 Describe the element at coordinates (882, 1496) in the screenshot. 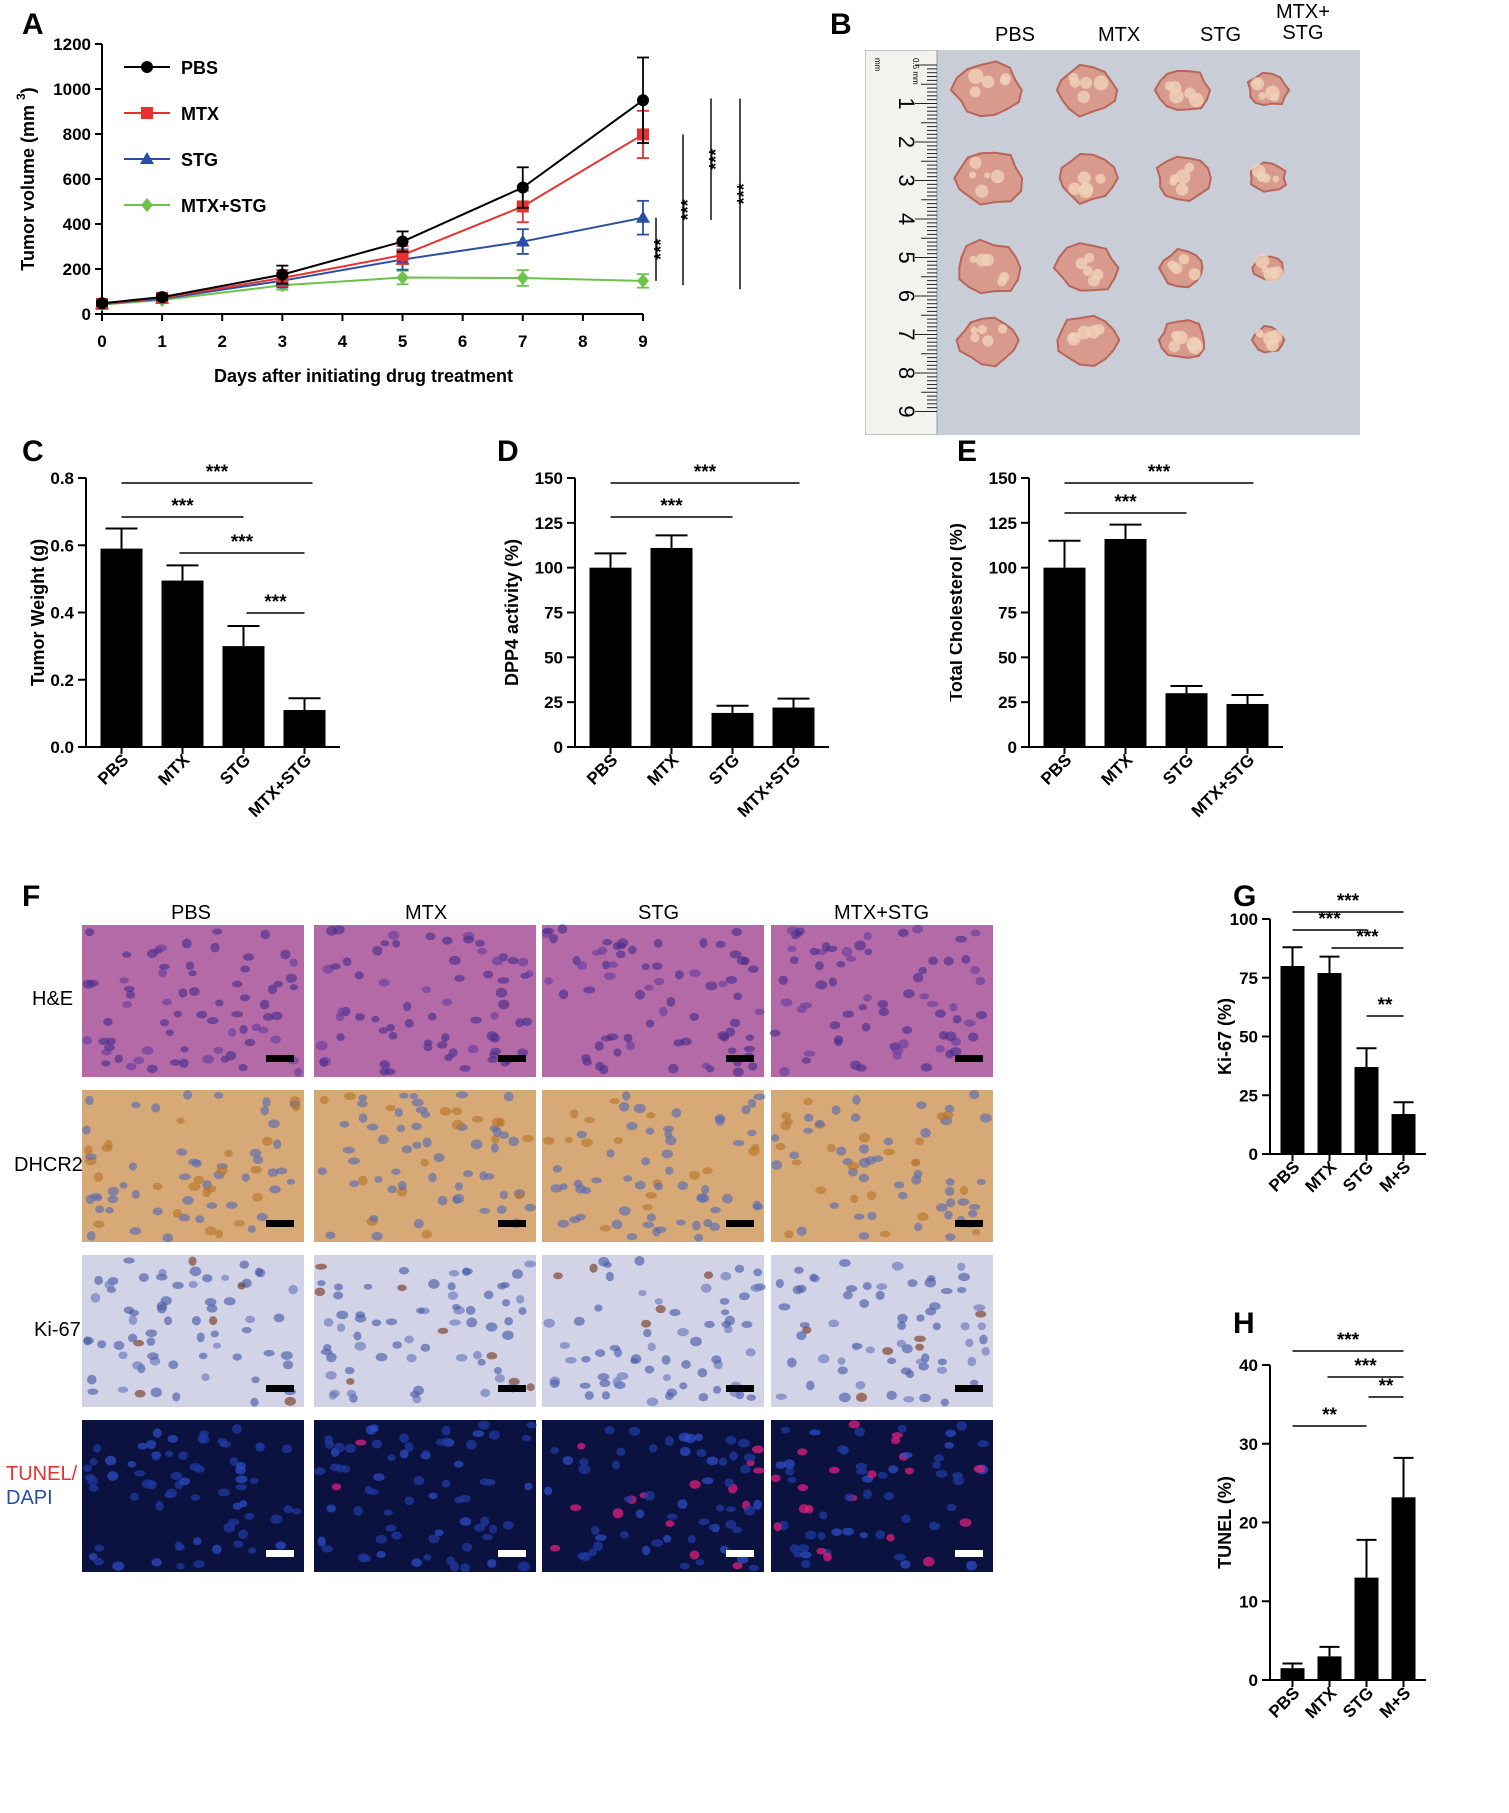

I see `micrograph-tunel-mtx-stg` at that location.